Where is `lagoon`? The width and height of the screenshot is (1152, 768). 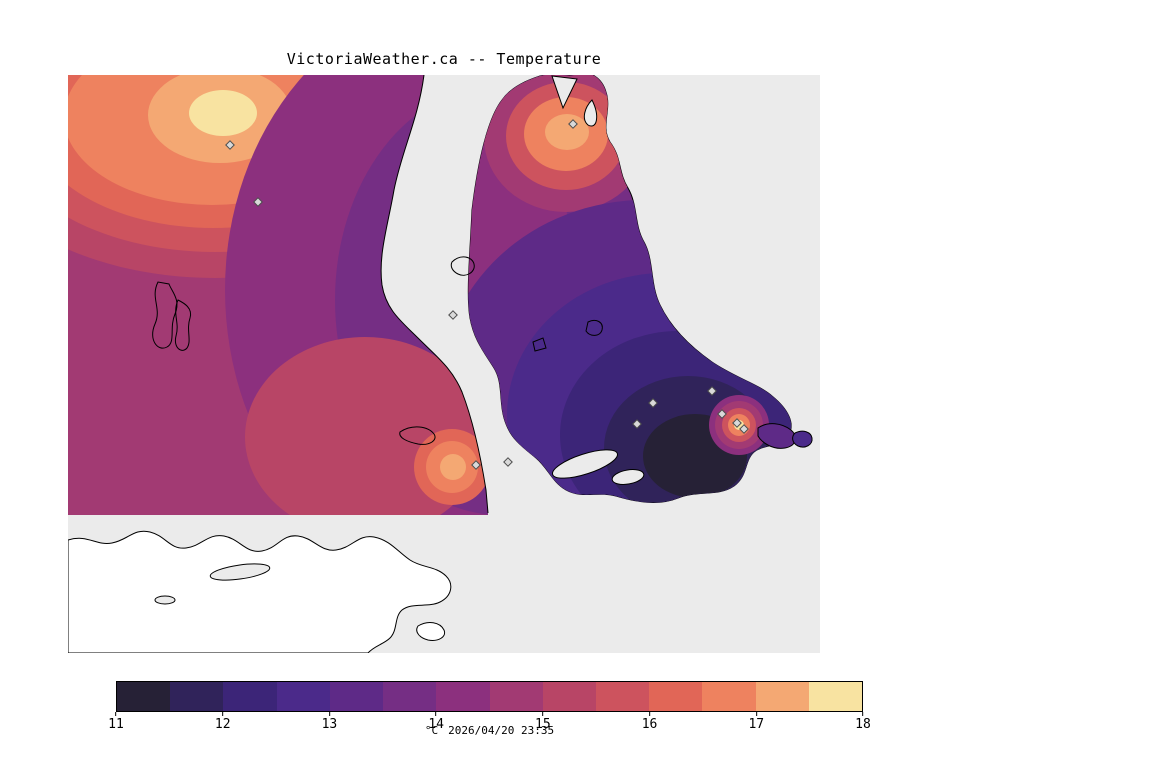 lagoon is located at coordinates (240, 572).